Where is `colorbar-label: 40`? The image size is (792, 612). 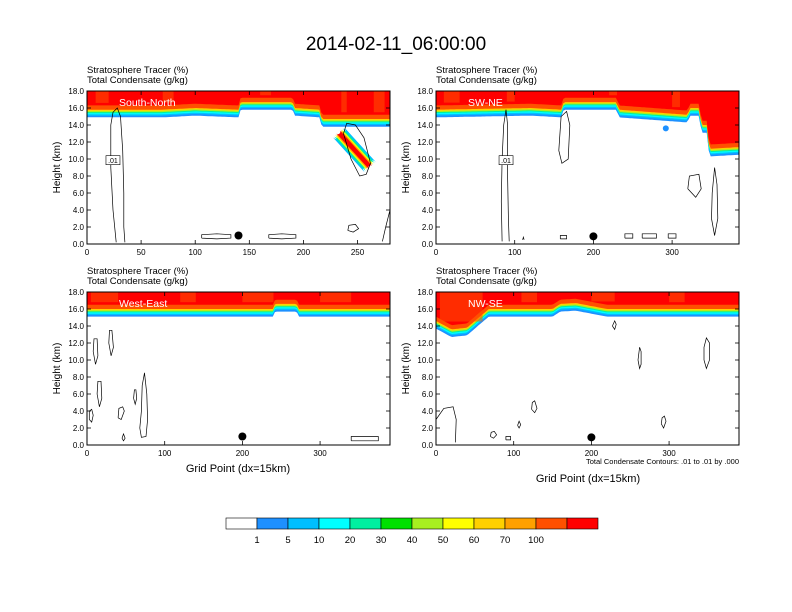 colorbar-label: 40 is located at coordinates (412, 540).